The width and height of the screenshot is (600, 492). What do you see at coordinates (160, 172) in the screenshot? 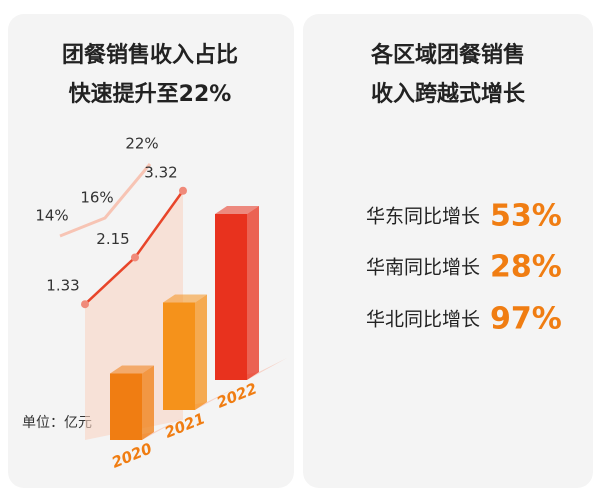
I see `revenue-label: 3.32` at bounding box center [160, 172].